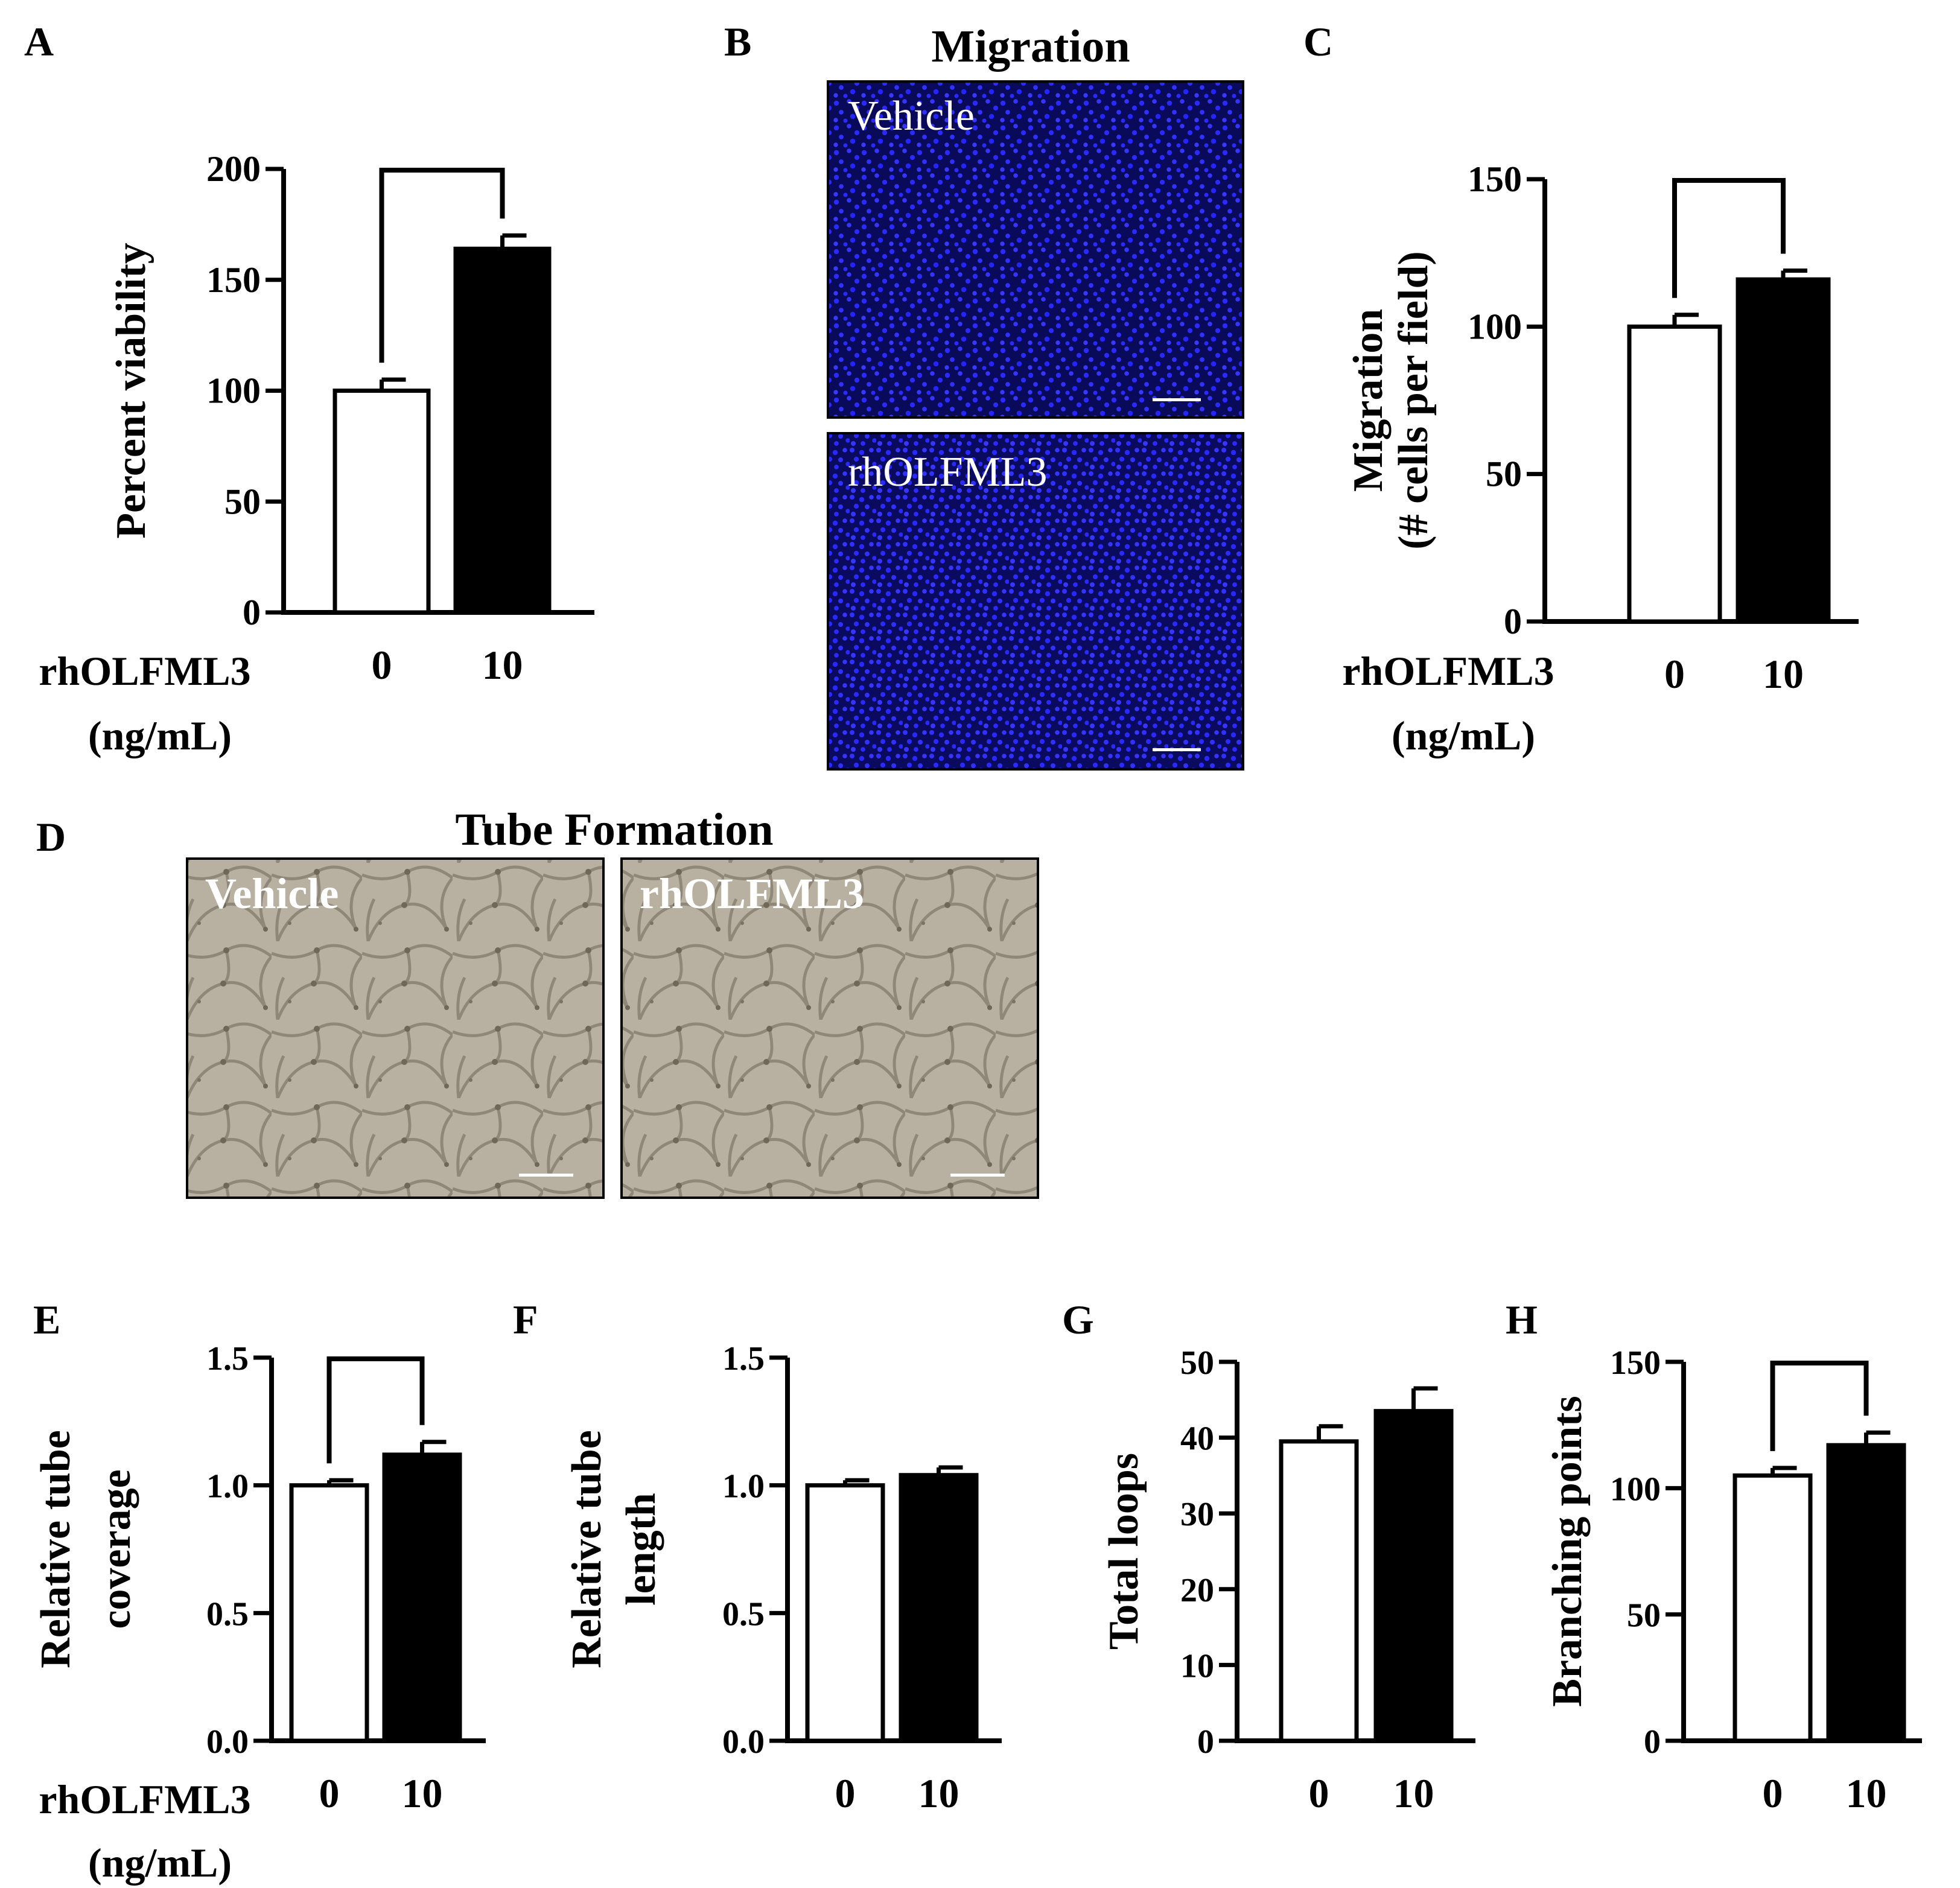 This screenshot has width=1960, height=1888. Describe the element at coordinates (144, 1799) in the screenshot. I see `x-label-e-line1: rhOLFML3` at that location.